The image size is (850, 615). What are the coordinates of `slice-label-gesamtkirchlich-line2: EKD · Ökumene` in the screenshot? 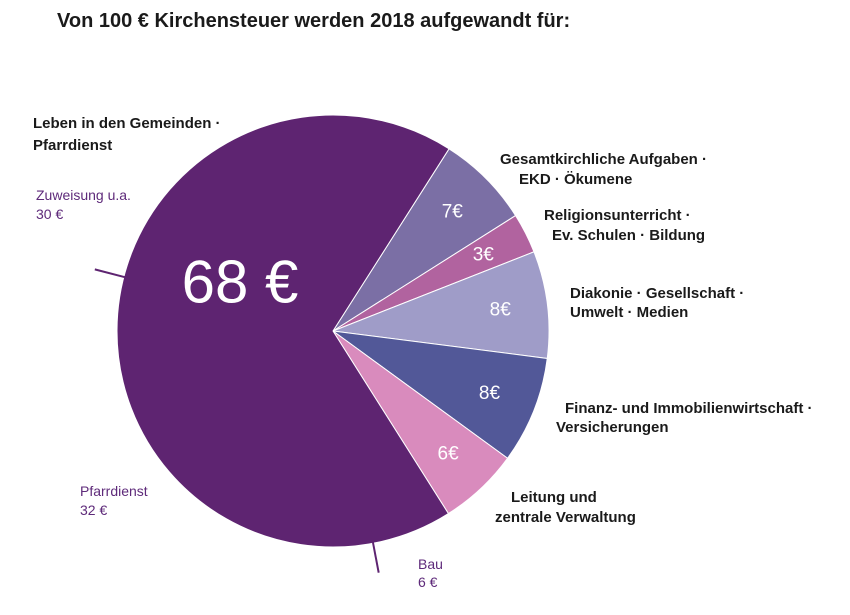 It's located at (576, 179).